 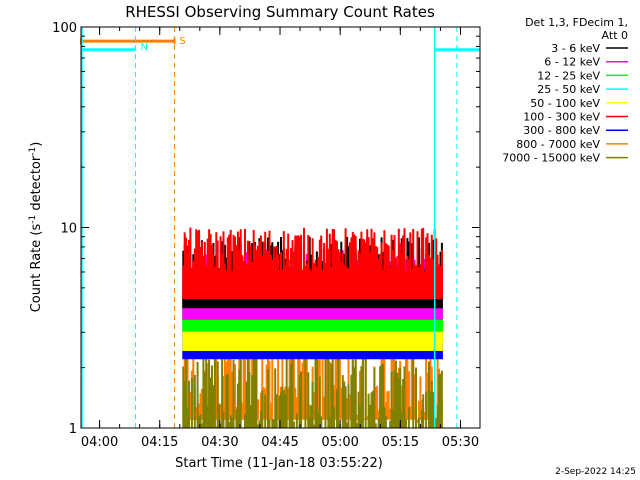 I want to click on y-tick-label: 10, so click(x=68, y=229).